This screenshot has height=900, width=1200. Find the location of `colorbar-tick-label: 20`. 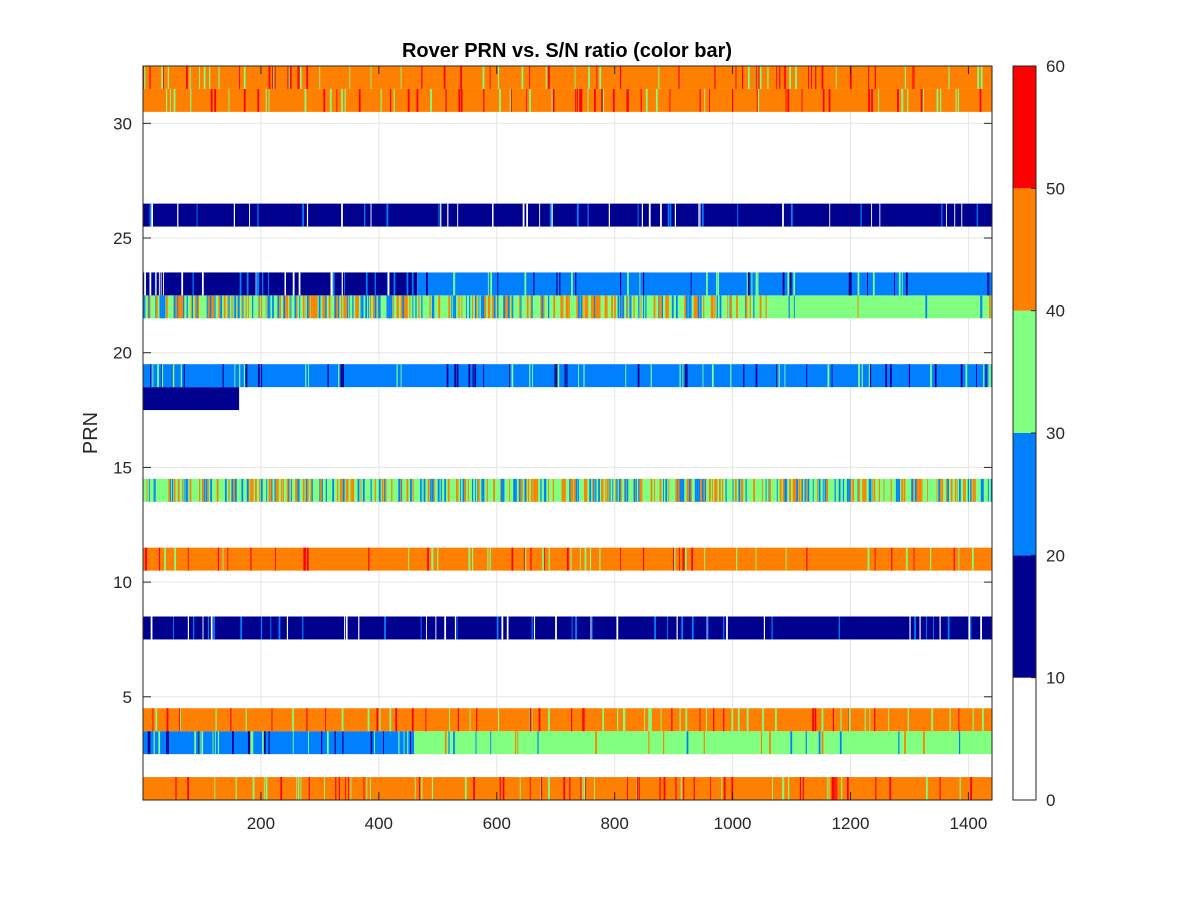

colorbar-tick-label: 20 is located at coordinates (1055, 555).